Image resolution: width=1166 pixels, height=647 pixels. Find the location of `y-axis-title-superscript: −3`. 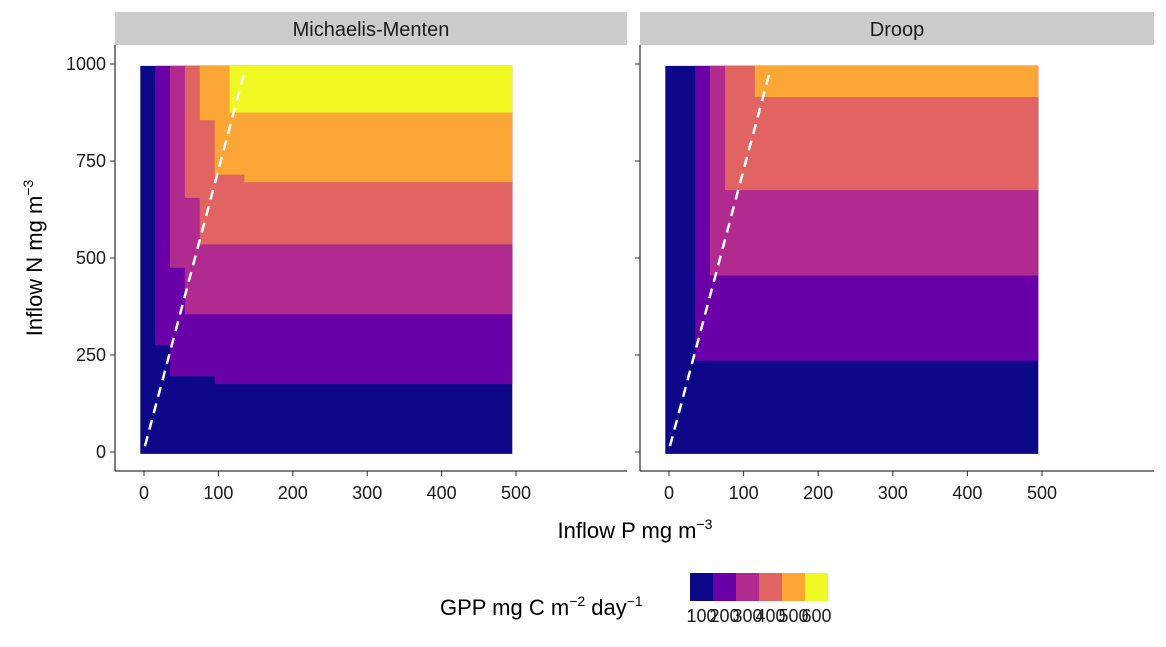

y-axis-title-superscript: −3 is located at coordinates (28, 188).